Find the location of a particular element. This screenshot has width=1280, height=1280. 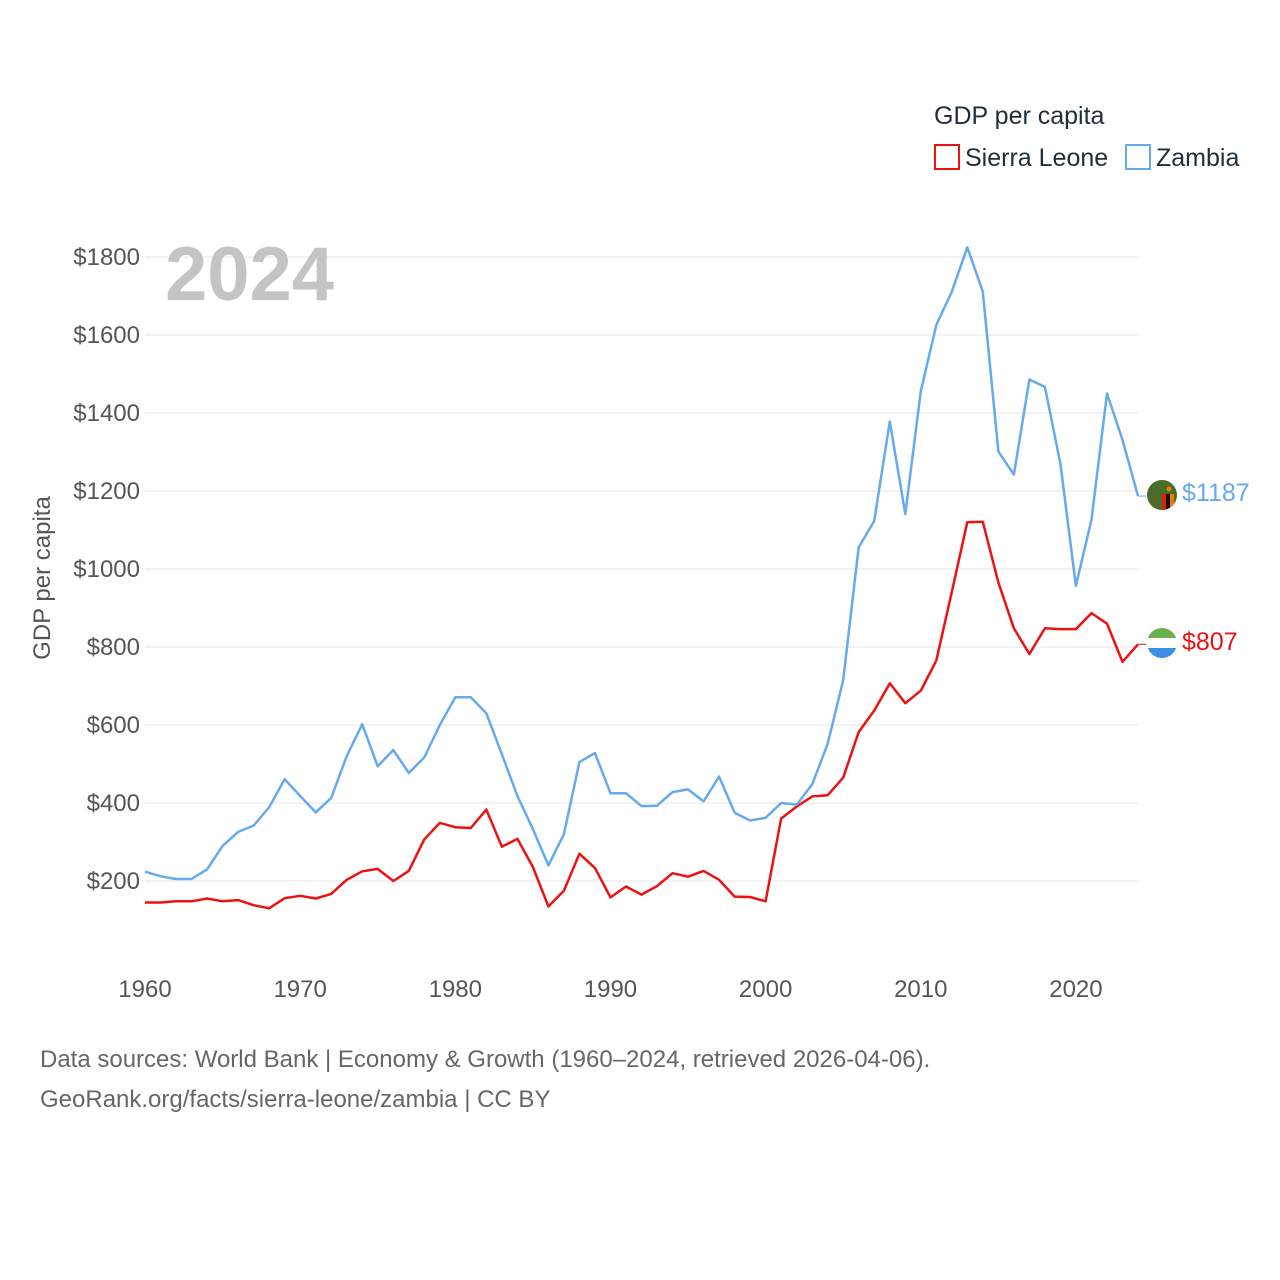

x-tick-label: 1980 is located at coordinates (455, 989).